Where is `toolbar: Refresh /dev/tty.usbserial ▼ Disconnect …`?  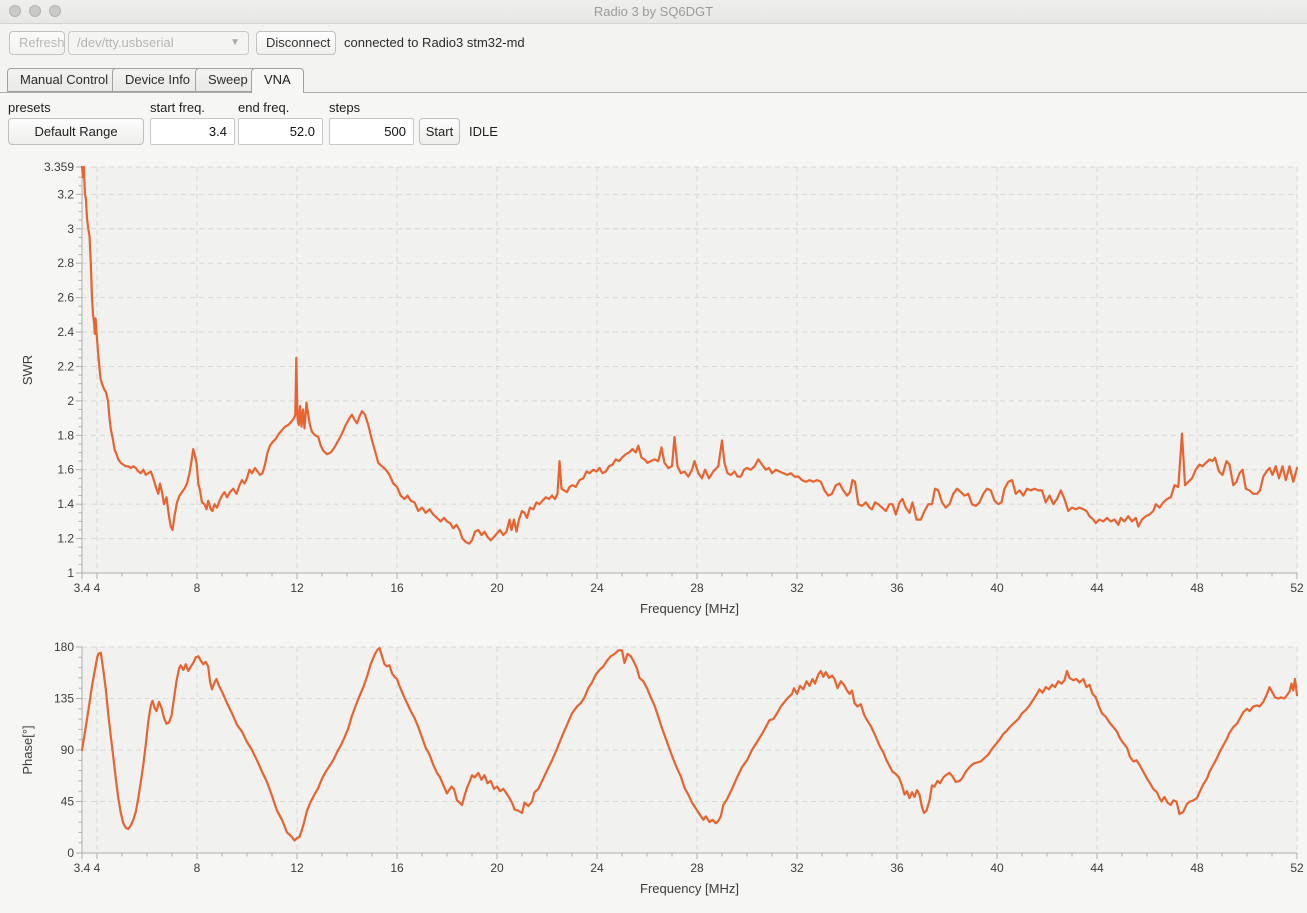 toolbar: Refresh /dev/tty.usbserial ▼ Disconnect … is located at coordinates (653, 43).